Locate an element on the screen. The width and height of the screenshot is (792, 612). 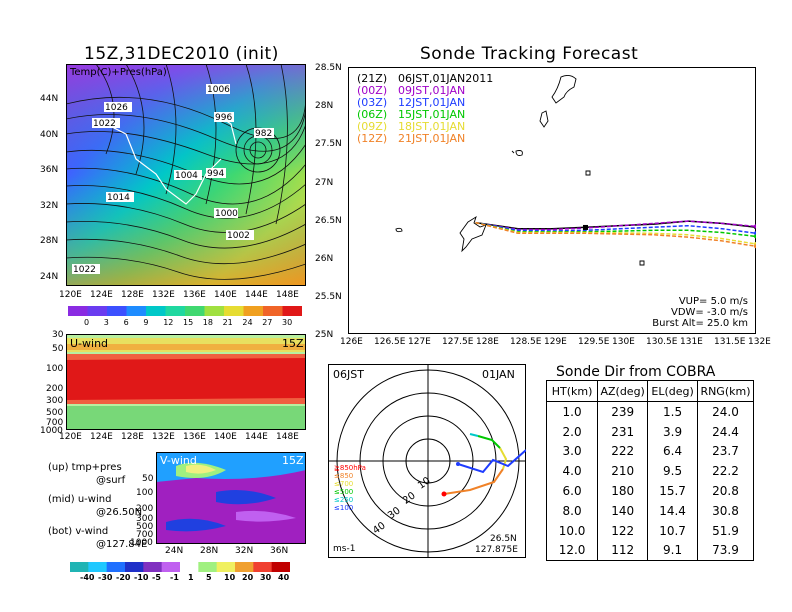
table-header: RNG(km) is located at coordinates (725, 391).